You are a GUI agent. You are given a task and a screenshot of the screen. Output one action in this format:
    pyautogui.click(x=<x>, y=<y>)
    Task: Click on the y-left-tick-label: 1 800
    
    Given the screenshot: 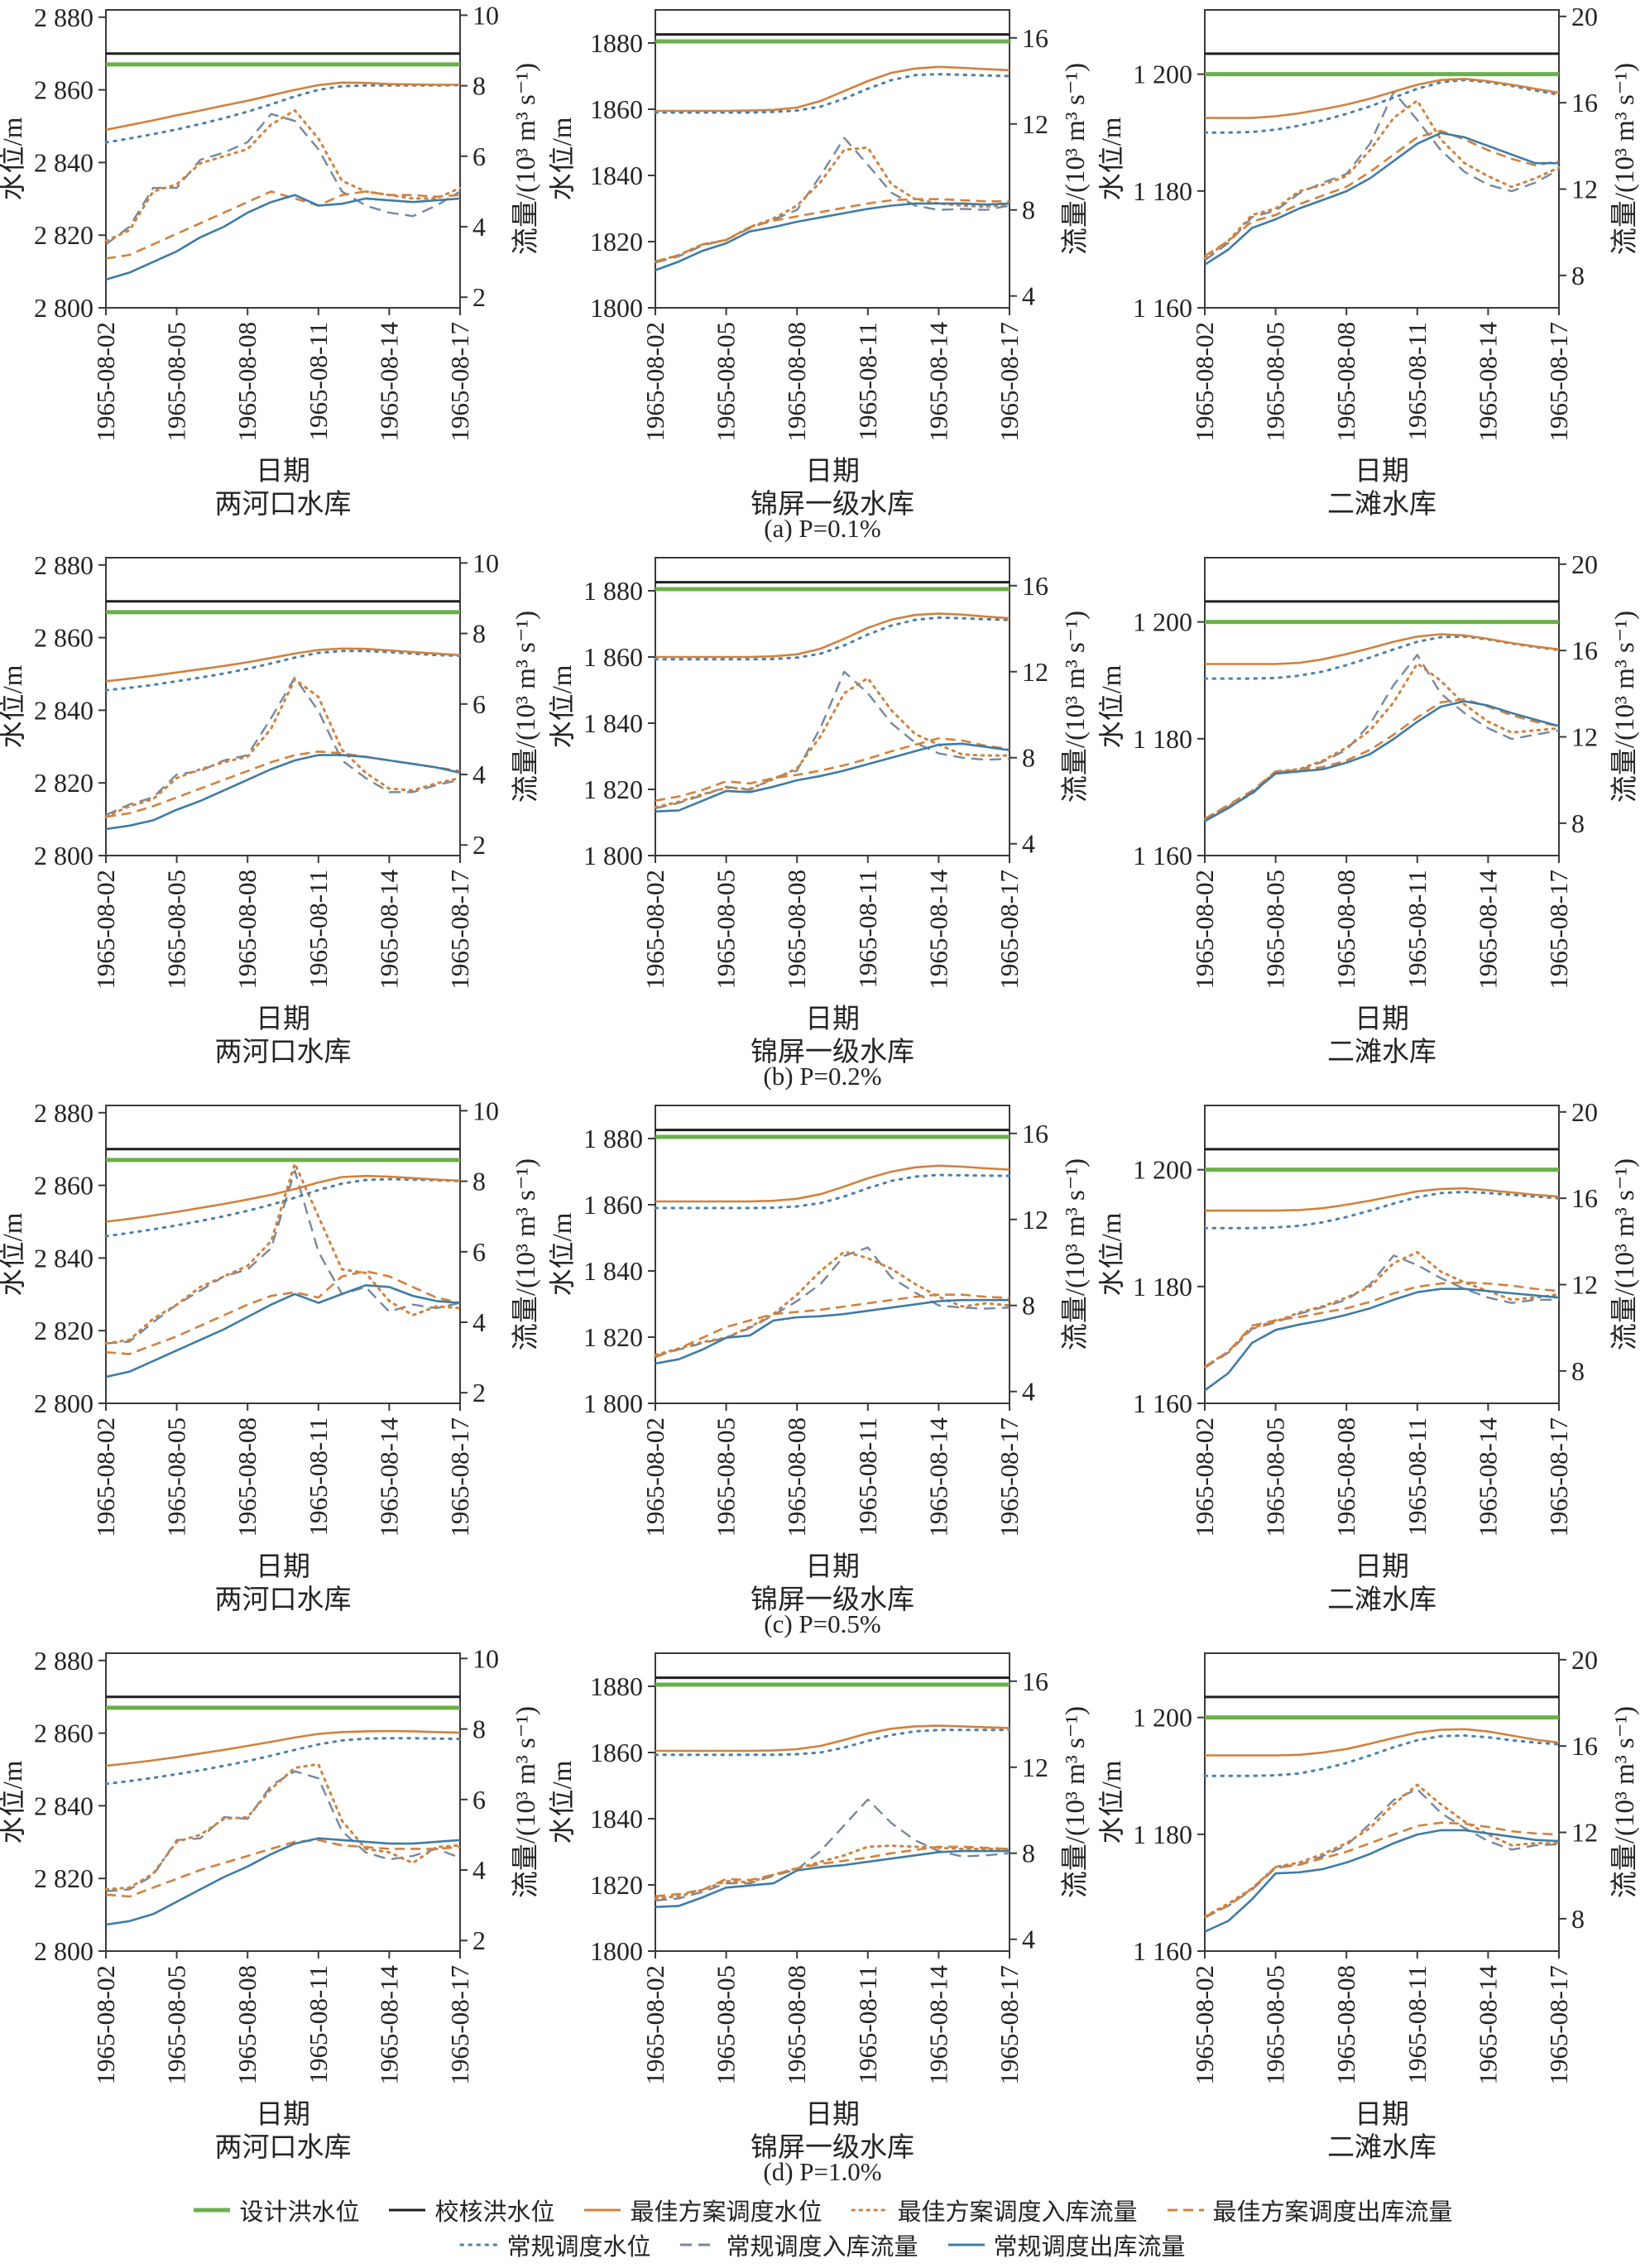 What is the action you would take?
    pyautogui.click(x=613, y=1403)
    